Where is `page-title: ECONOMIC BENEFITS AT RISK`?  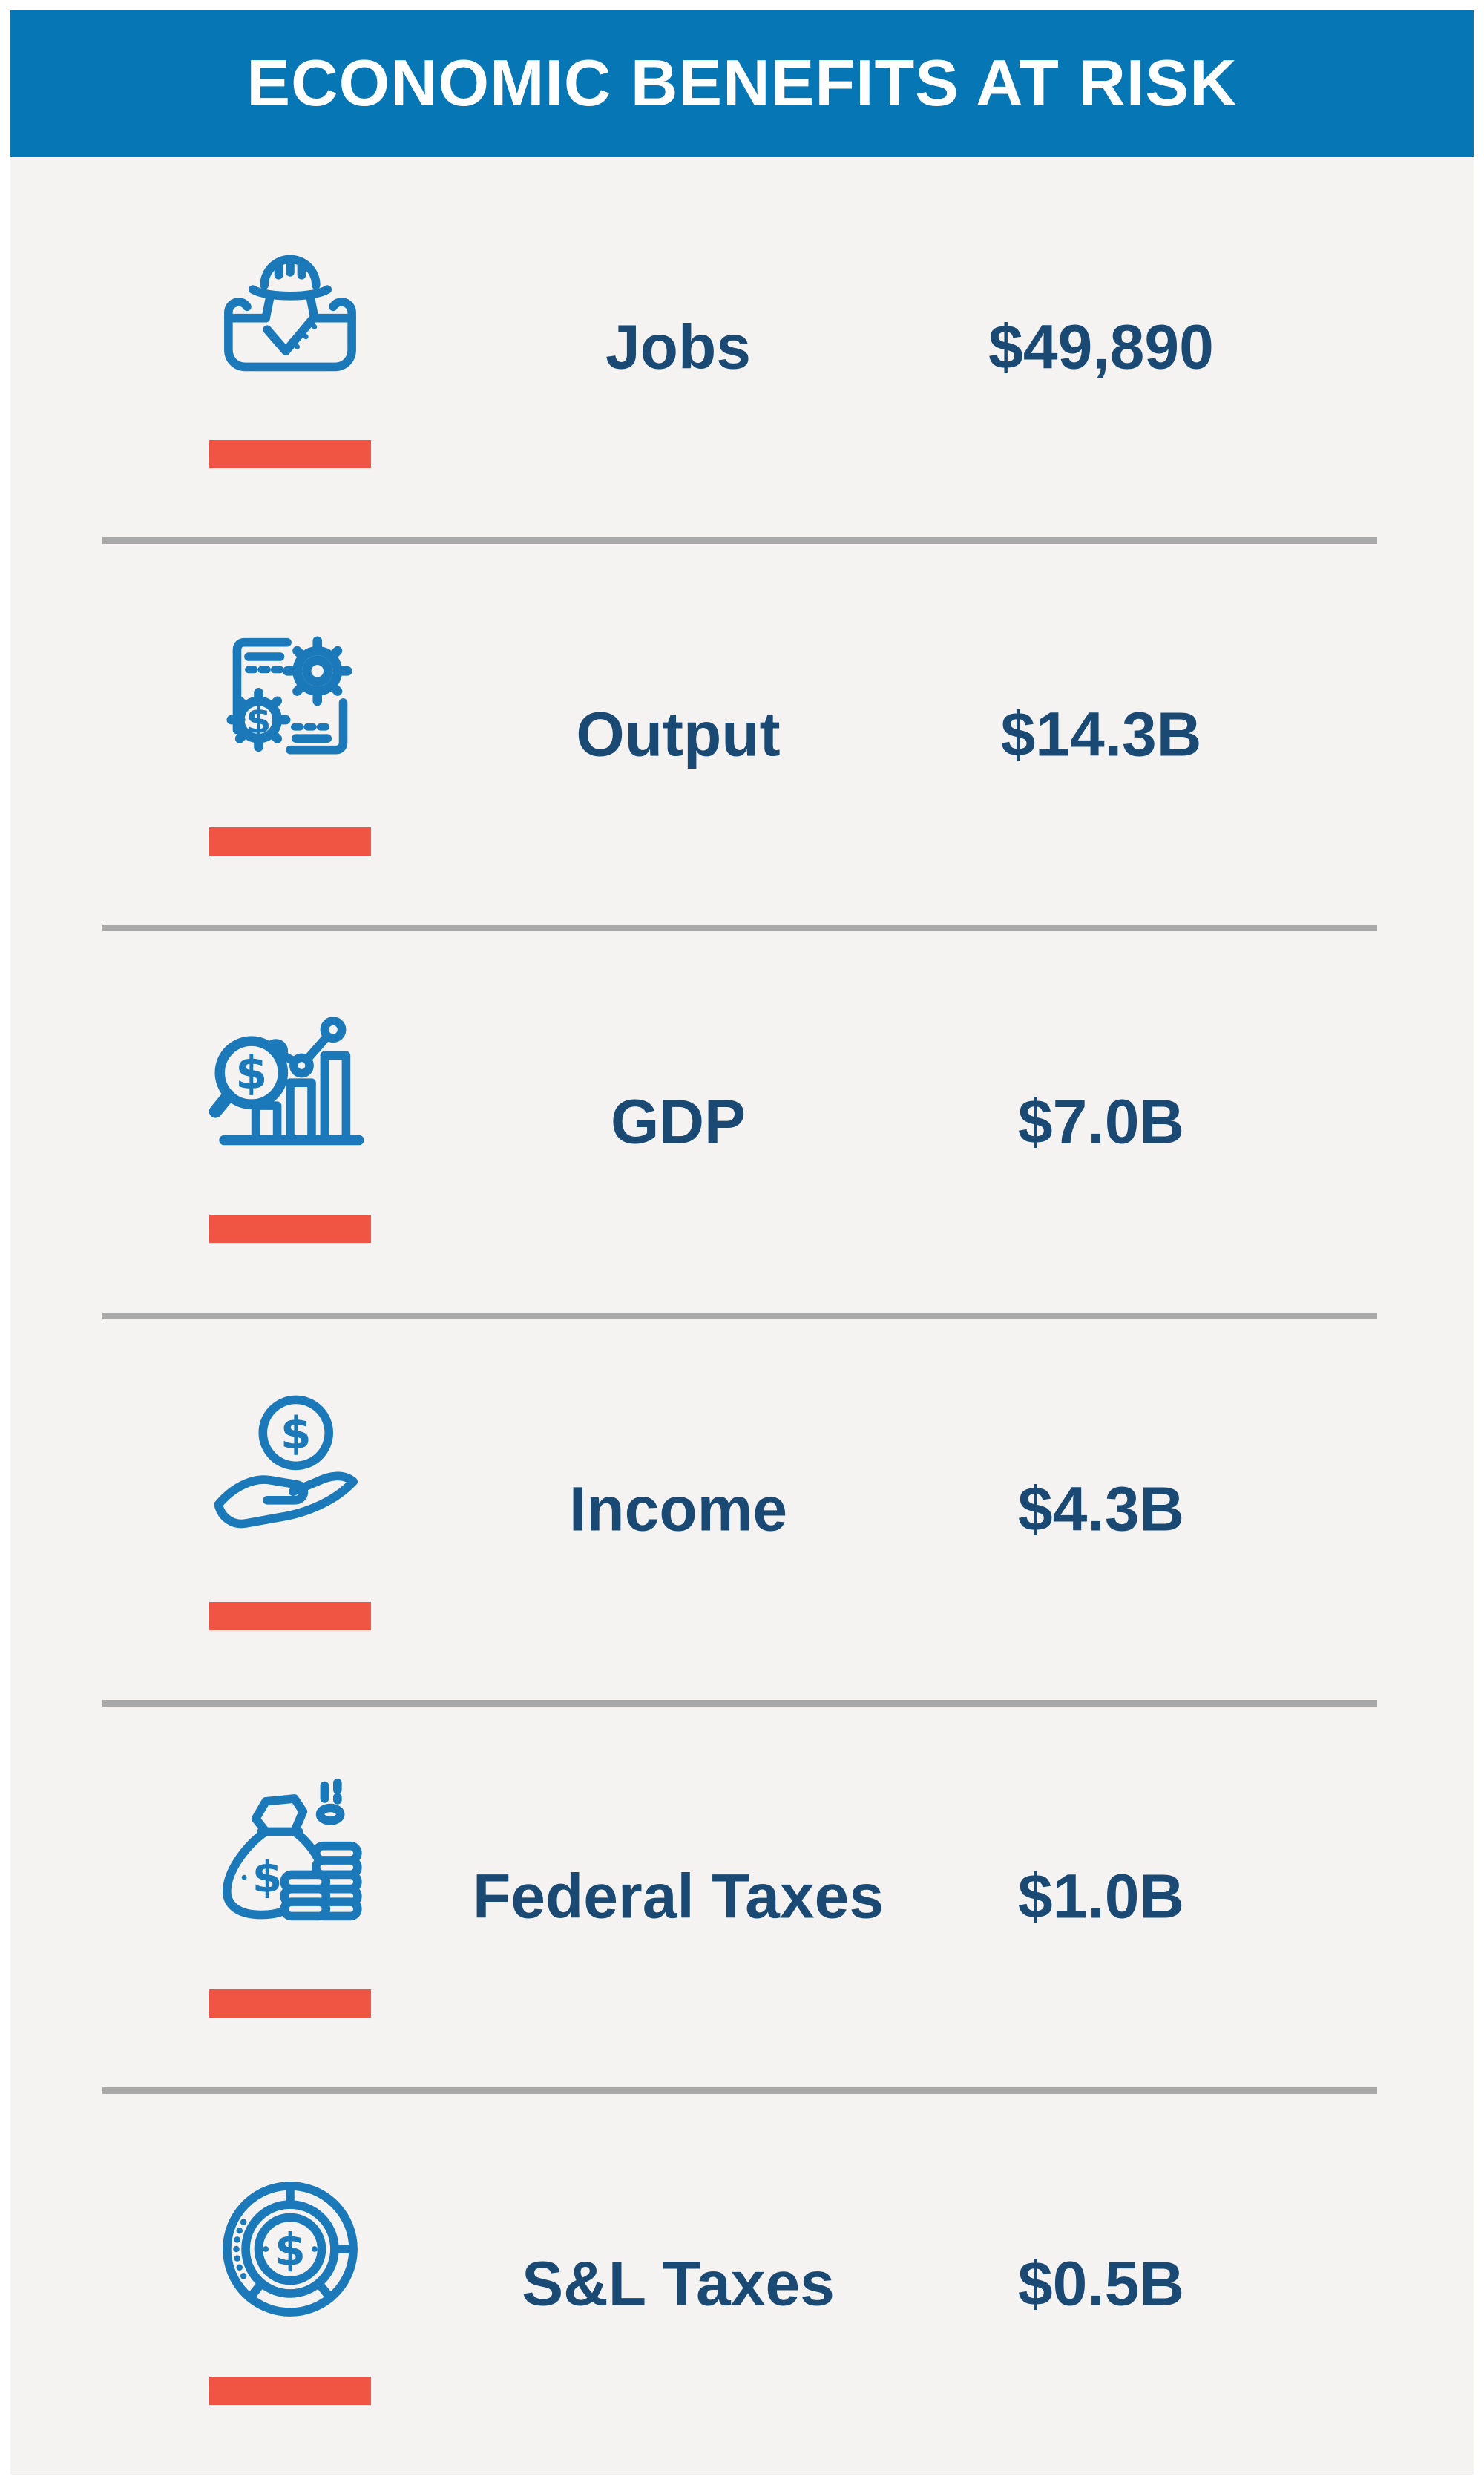 page-title: ECONOMIC BENEFITS AT RISK is located at coordinates (742, 82).